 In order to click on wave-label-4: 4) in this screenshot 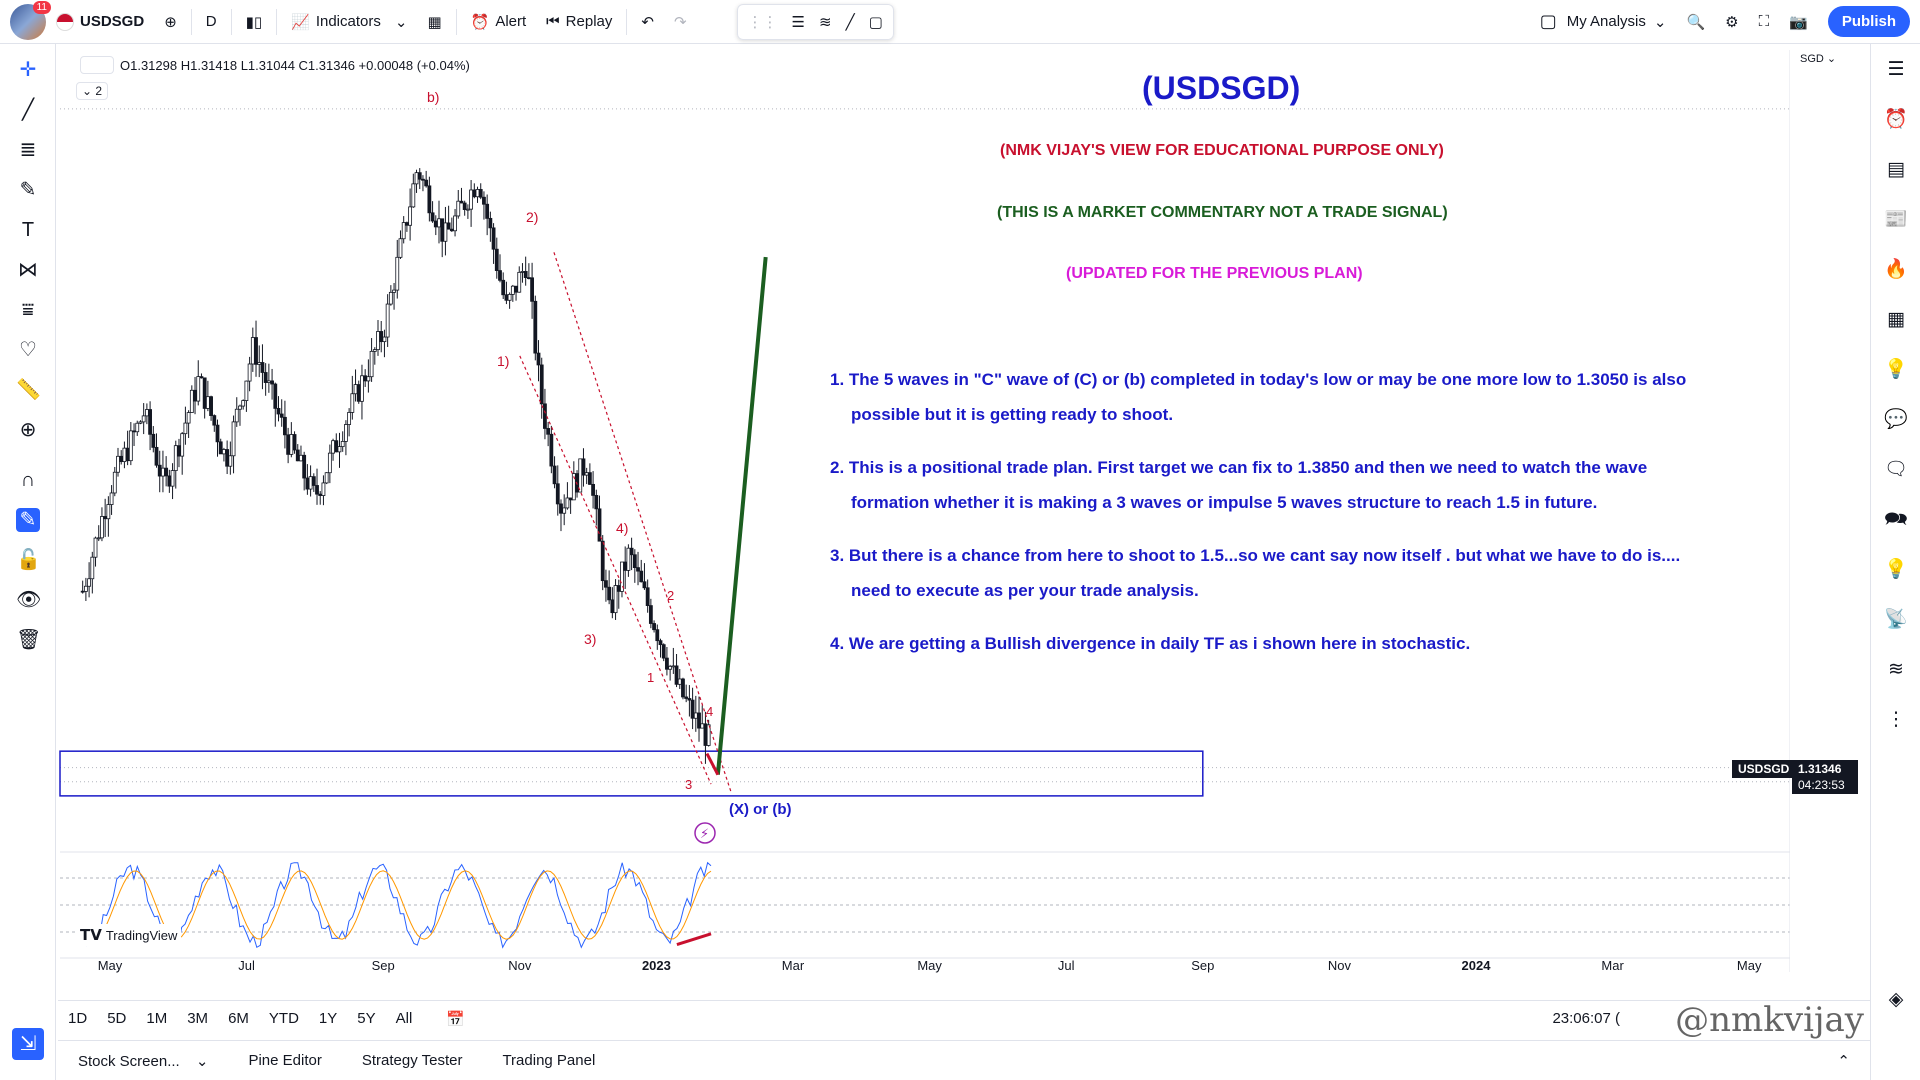, I will do `click(622, 528)`.